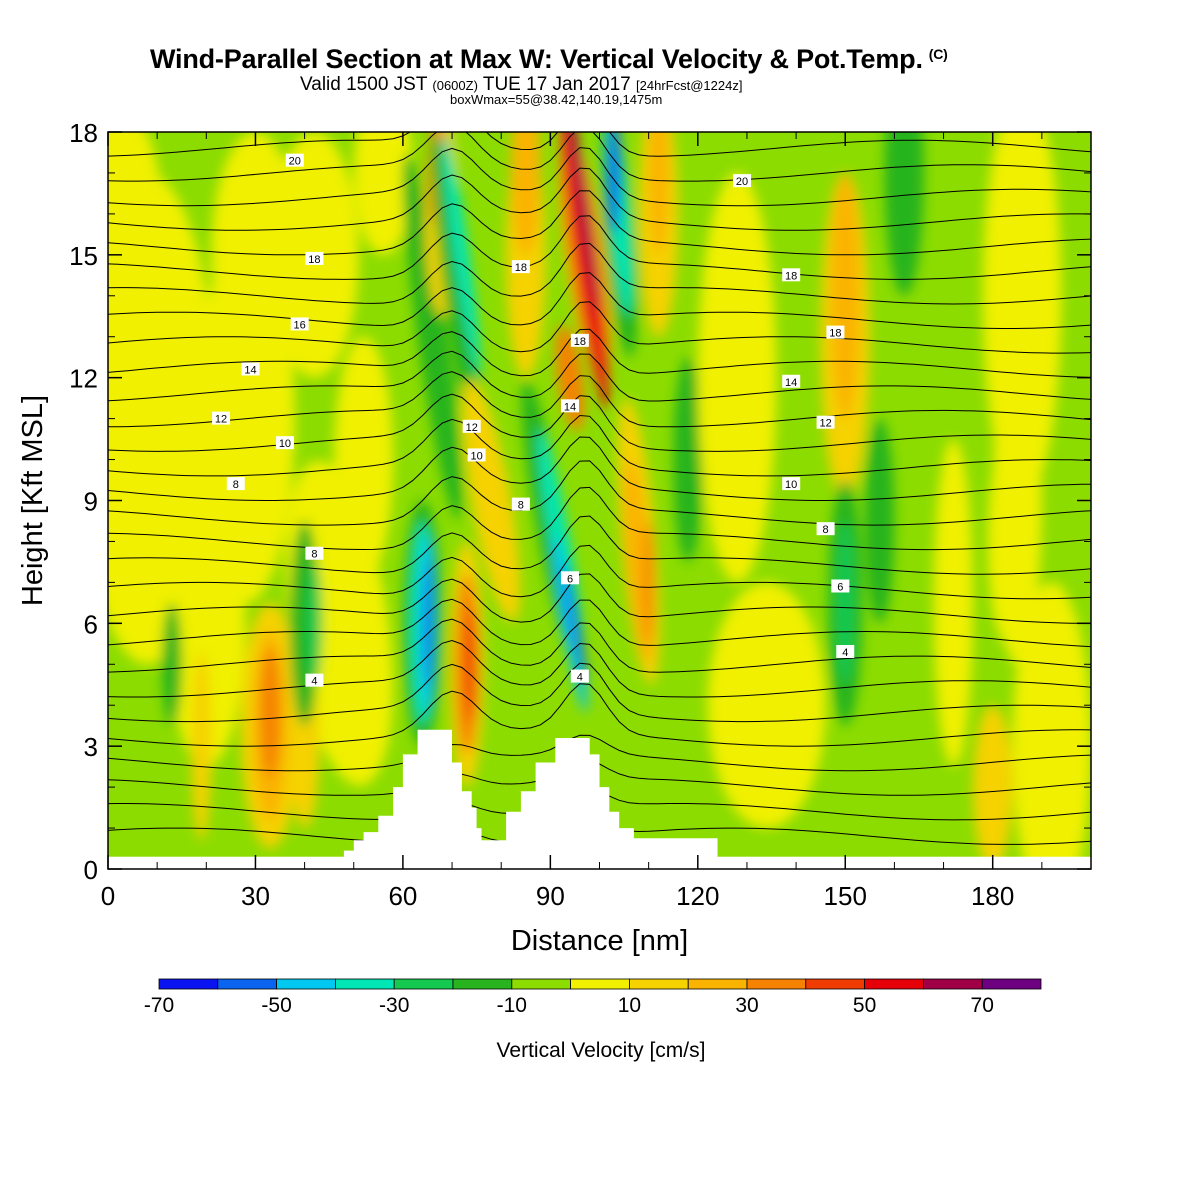 The width and height of the screenshot is (1200, 1200). What do you see at coordinates (299, 324) in the screenshot?
I see `contour-label: 16` at bounding box center [299, 324].